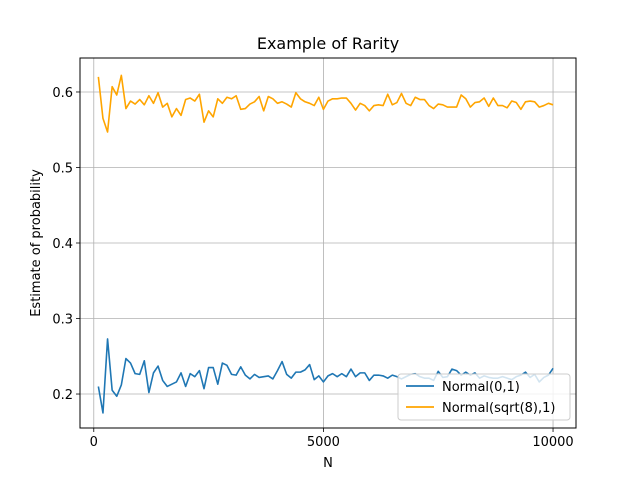  I want to click on y-axis-label: Estimate of probability, so click(36, 243).